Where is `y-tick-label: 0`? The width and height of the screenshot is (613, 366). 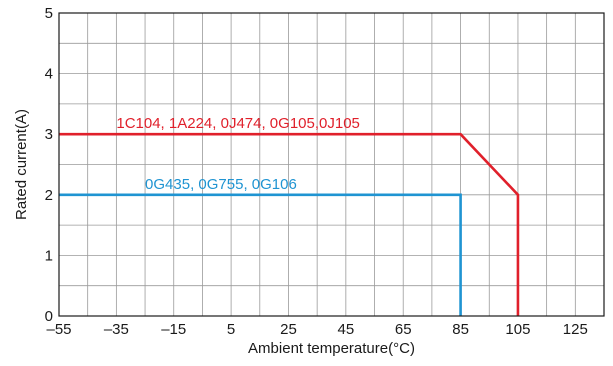
y-tick-label: 0 is located at coordinates (49, 316).